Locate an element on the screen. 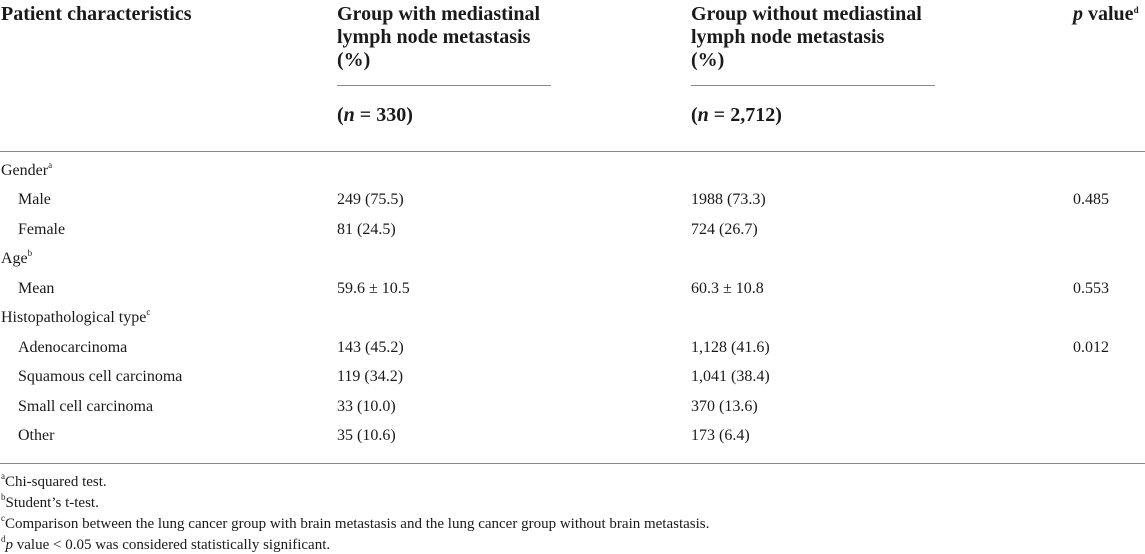 This screenshot has width=1145, height=554. row-label: Adenocarcinoma is located at coordinates (72, 347).